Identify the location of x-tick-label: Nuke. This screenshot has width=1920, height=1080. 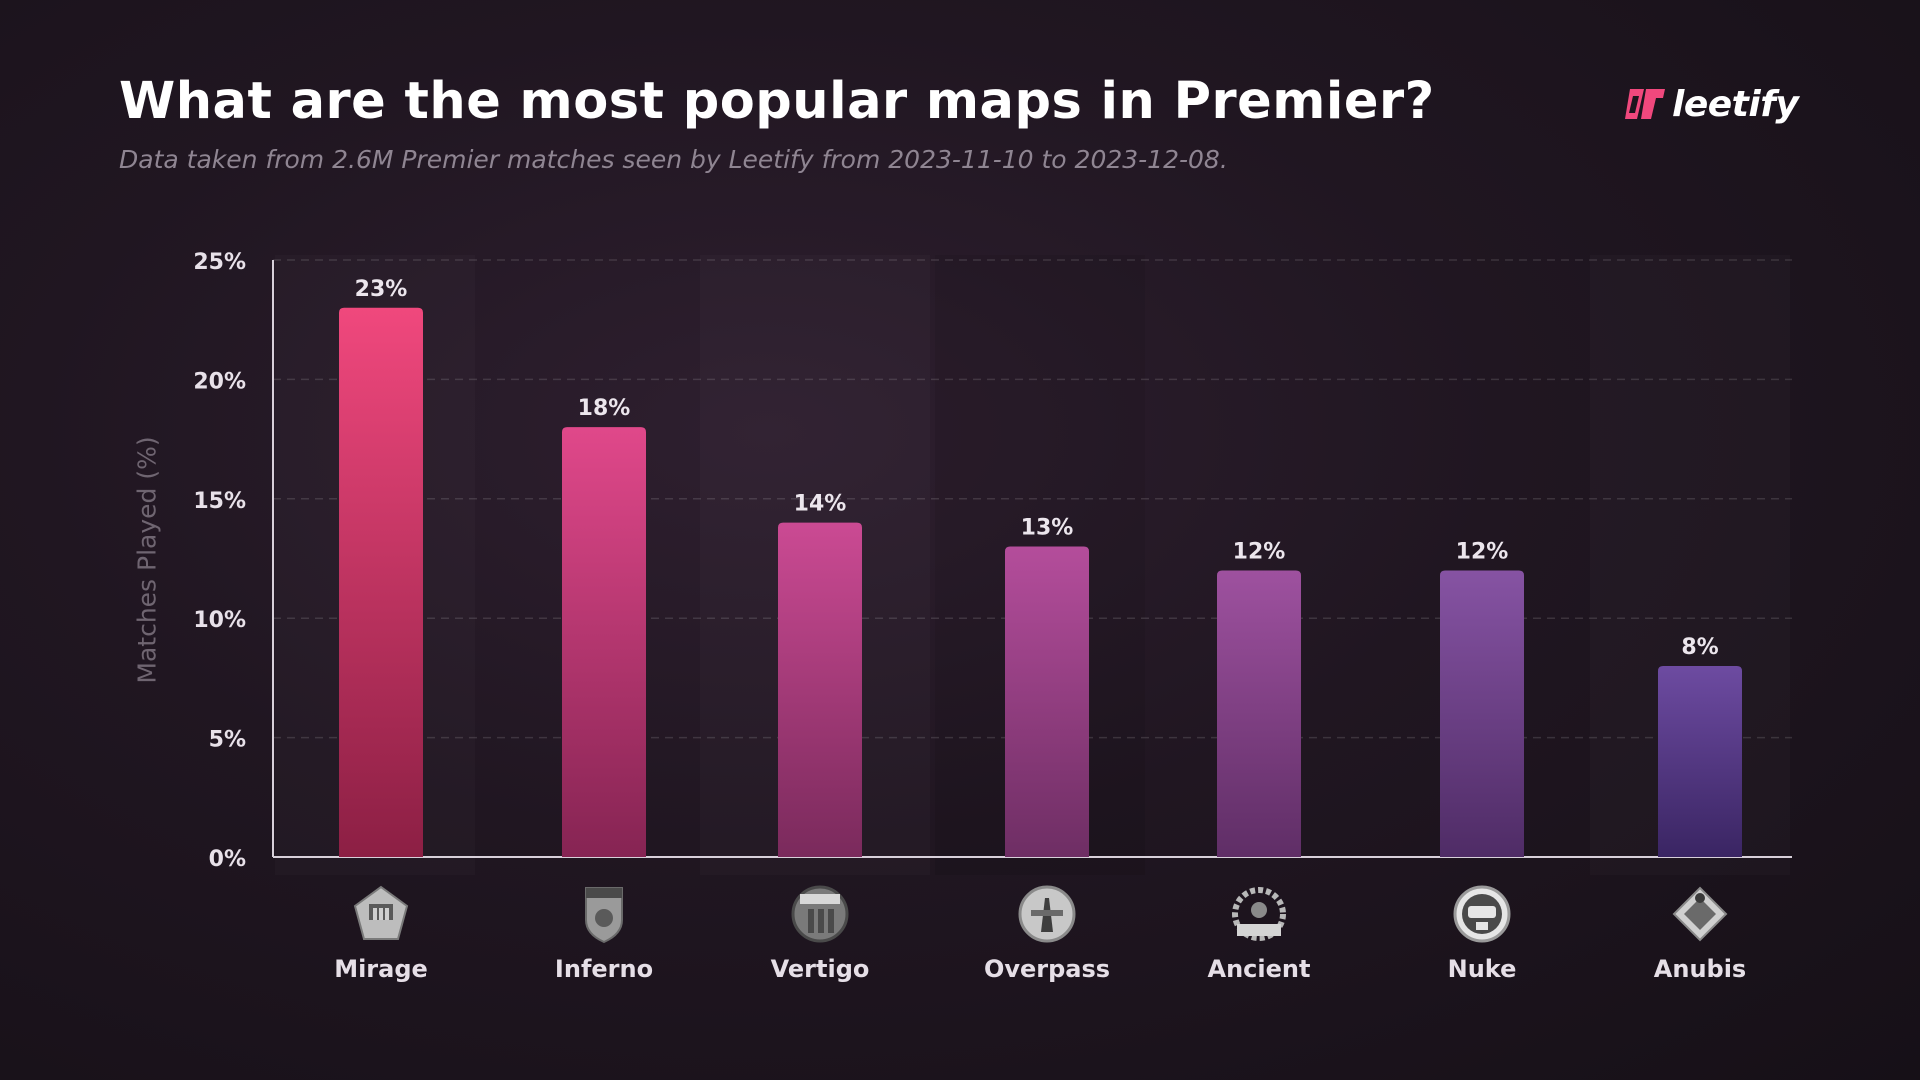
(1482, 969).